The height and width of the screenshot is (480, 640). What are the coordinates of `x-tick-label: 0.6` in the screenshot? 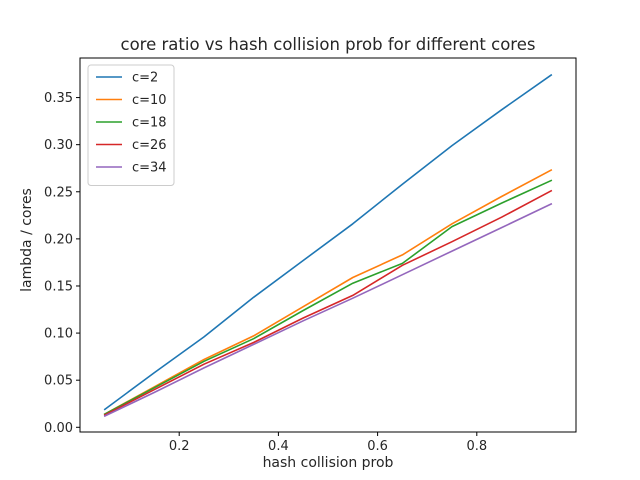 It's located at (377, 446).